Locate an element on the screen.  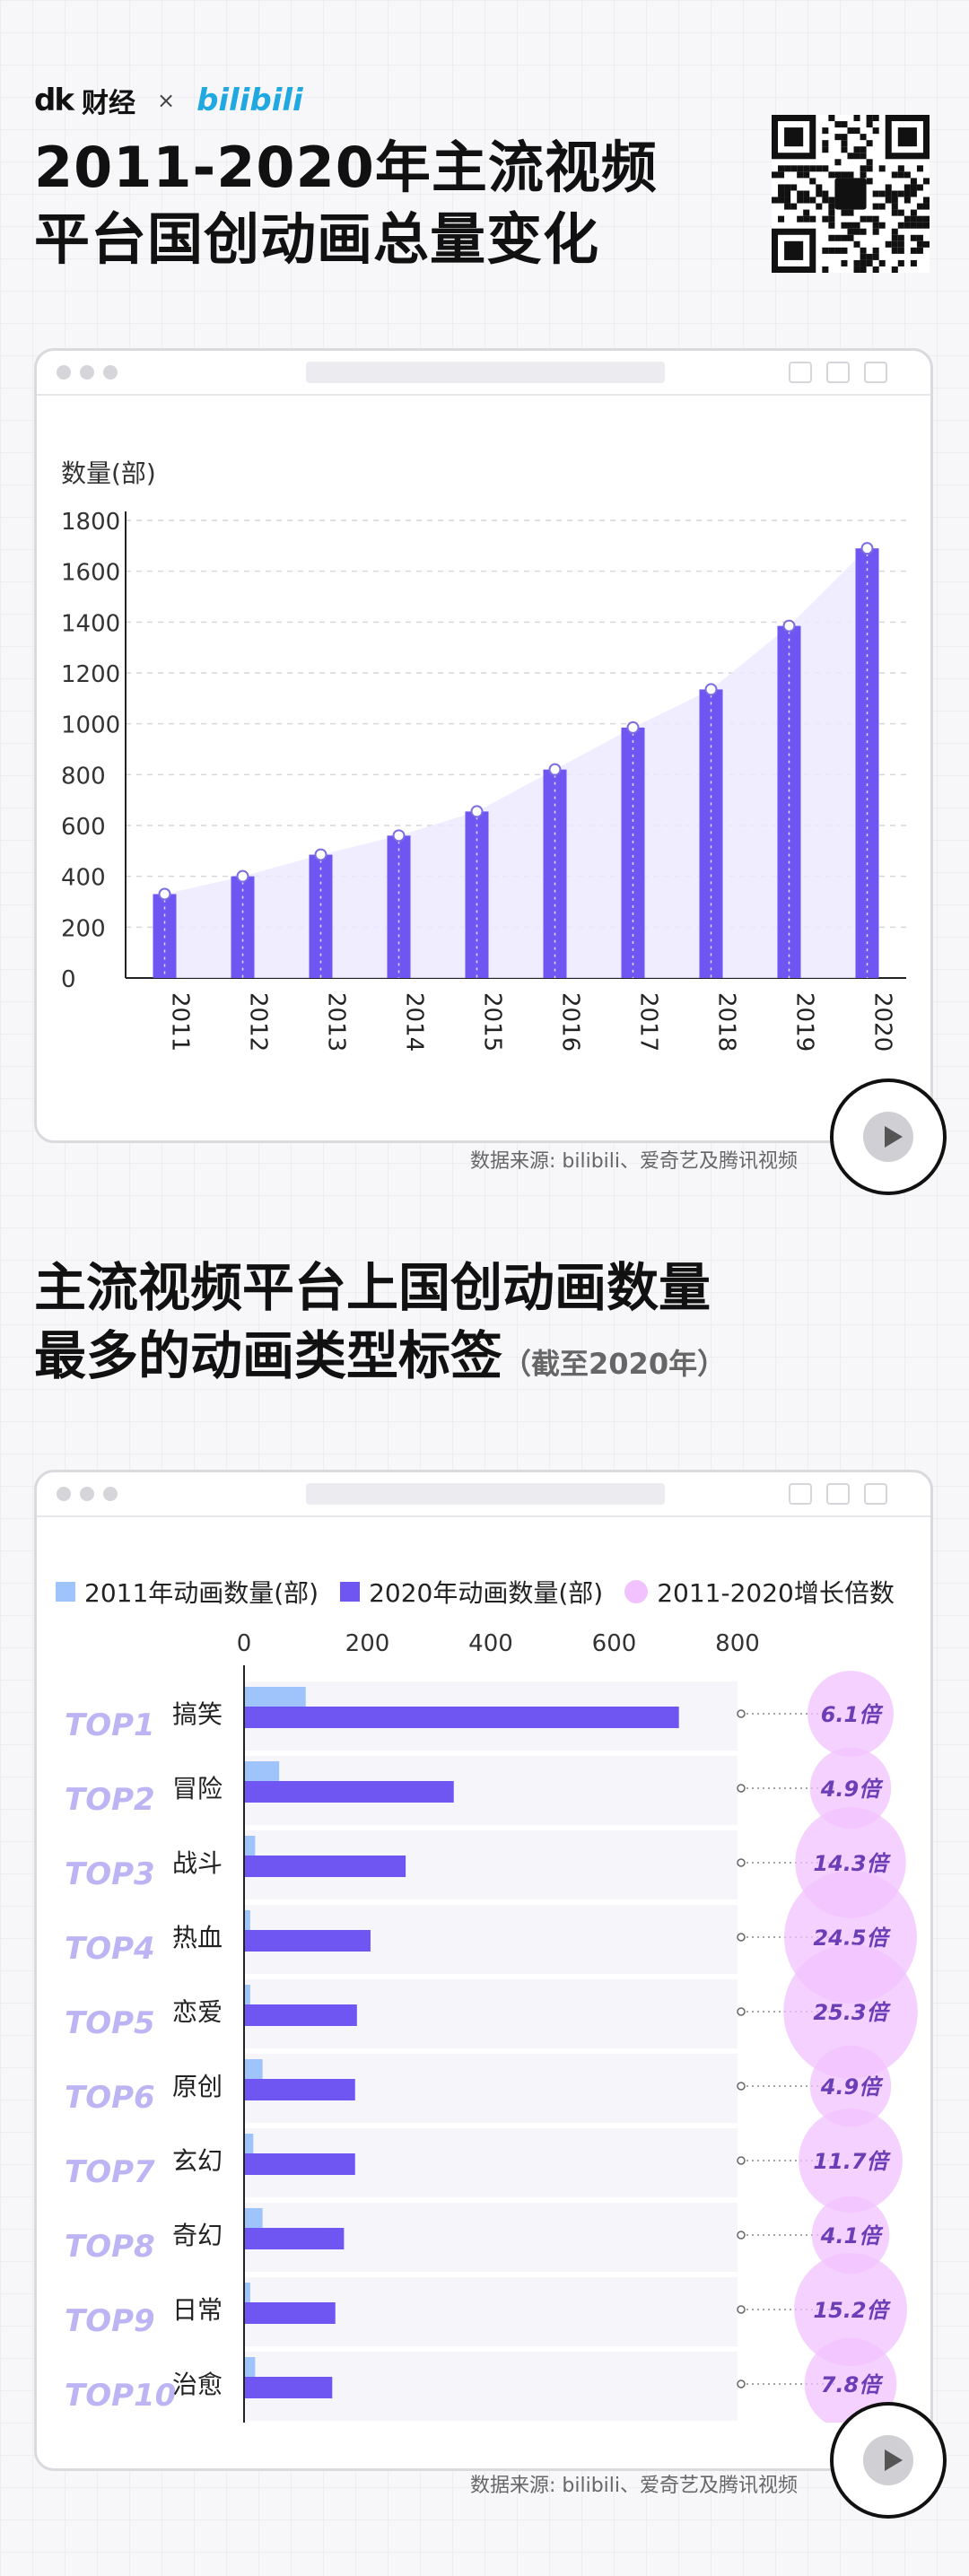
growth-label: 7.8倍 is located at coordinates (853, 2384).